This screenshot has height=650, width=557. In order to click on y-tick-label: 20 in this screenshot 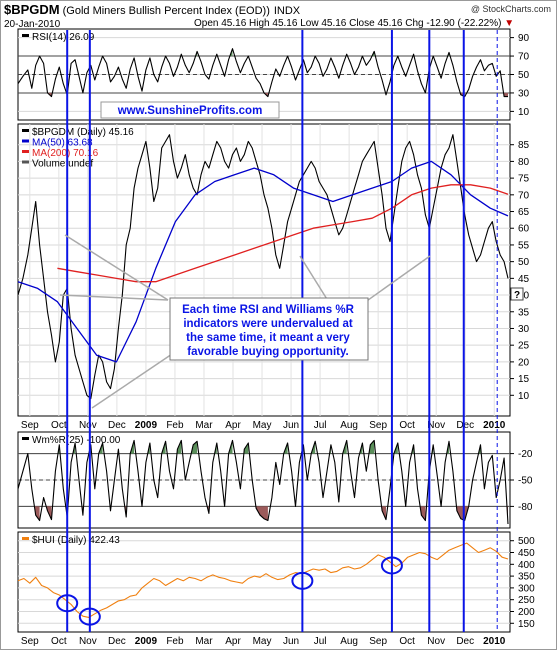, I will do `click(524, 362)`.